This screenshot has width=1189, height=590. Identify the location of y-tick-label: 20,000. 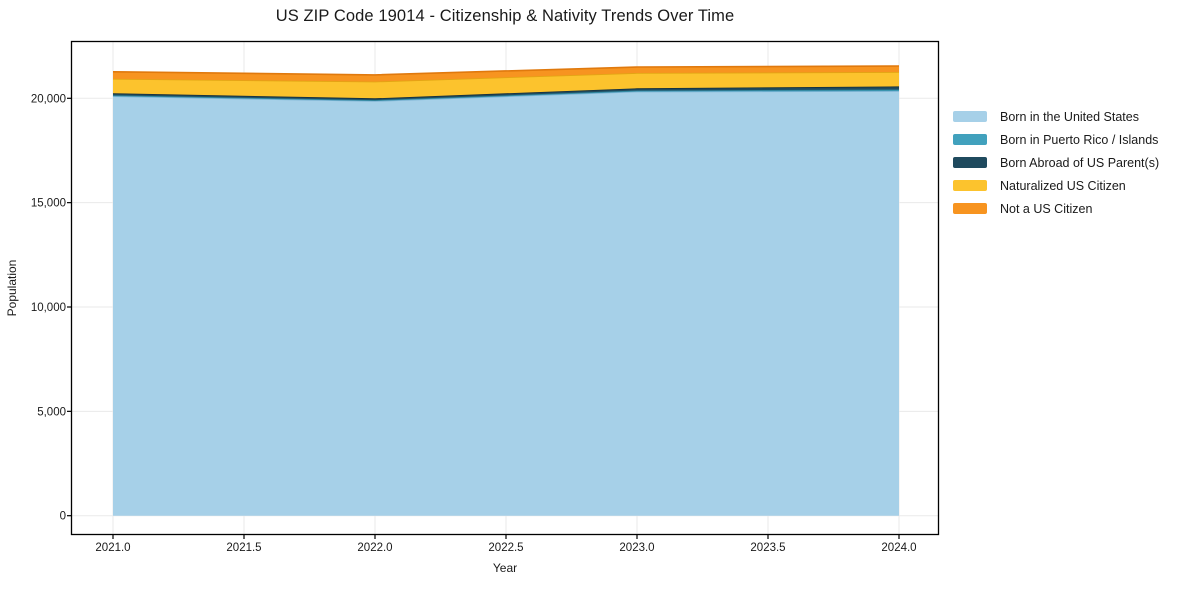
(48, 99).